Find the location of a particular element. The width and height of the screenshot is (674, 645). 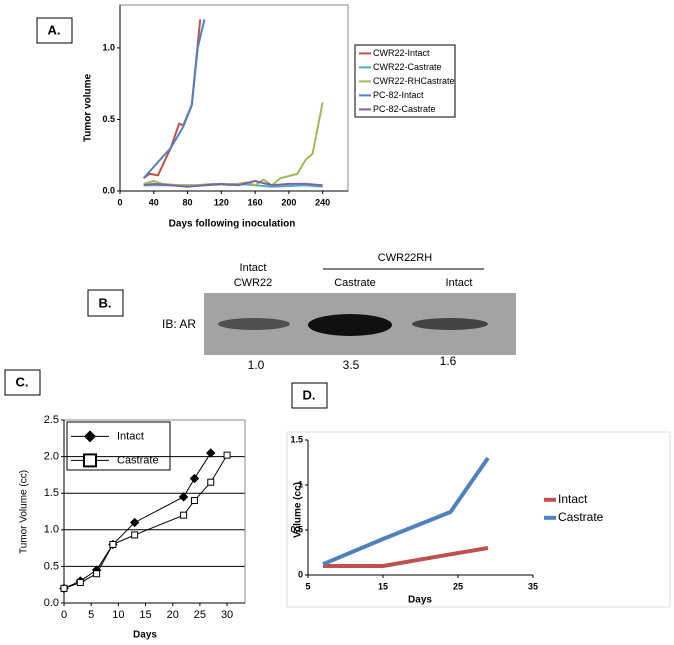

legend-label: PC-82-Castrate is located at coordinates (404, 109).